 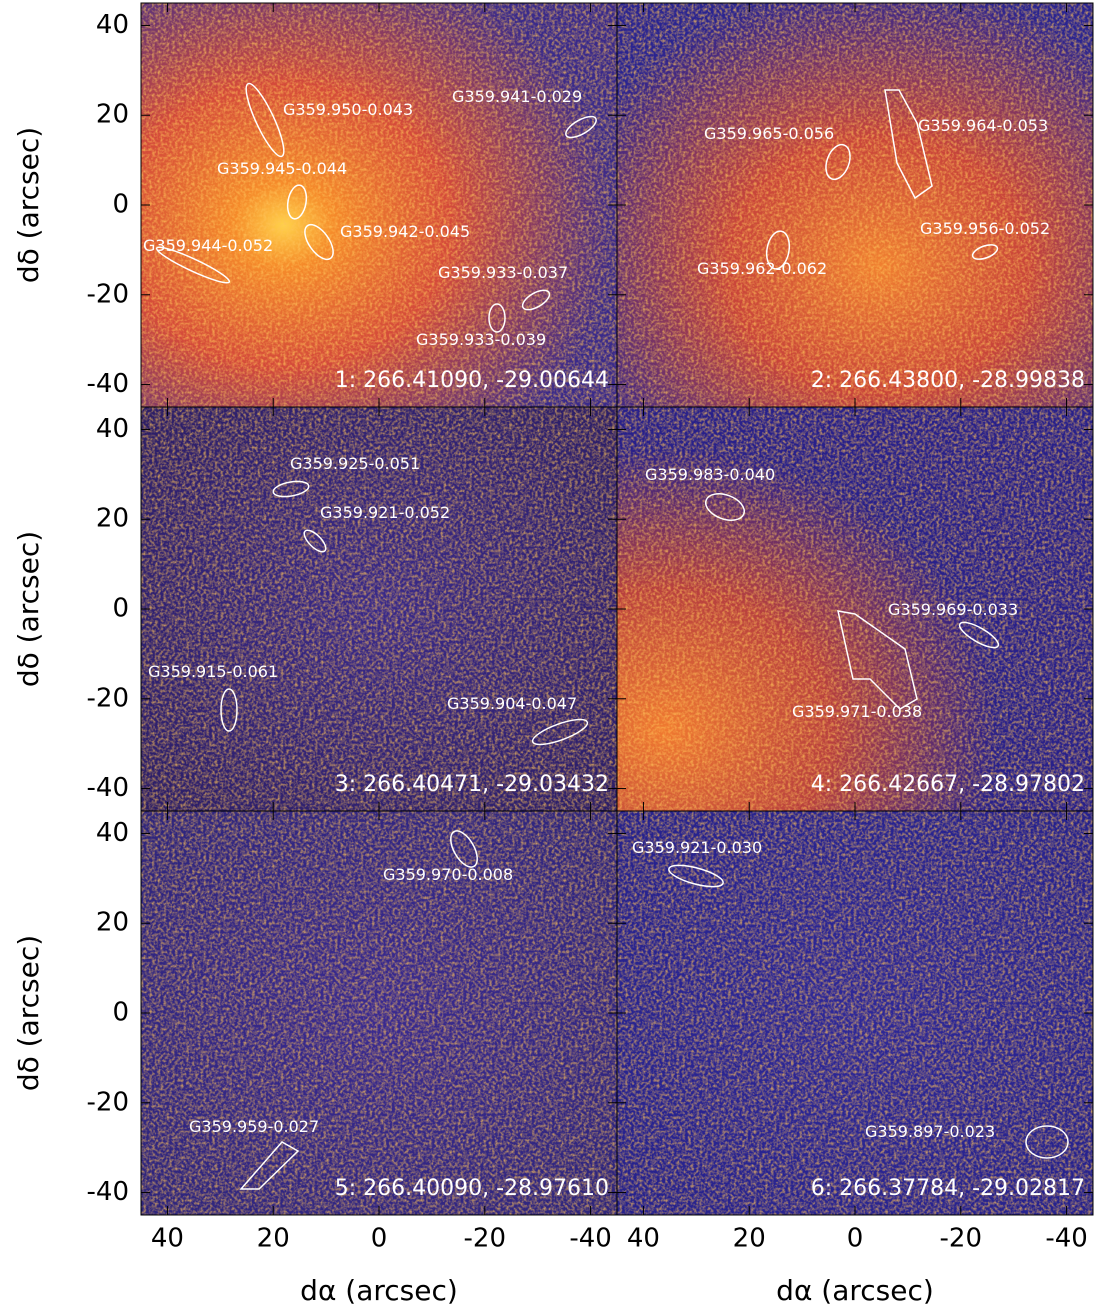 I want to click on panel-title: 3: 266.40471, -29.03432, so click(x=472, y=784).